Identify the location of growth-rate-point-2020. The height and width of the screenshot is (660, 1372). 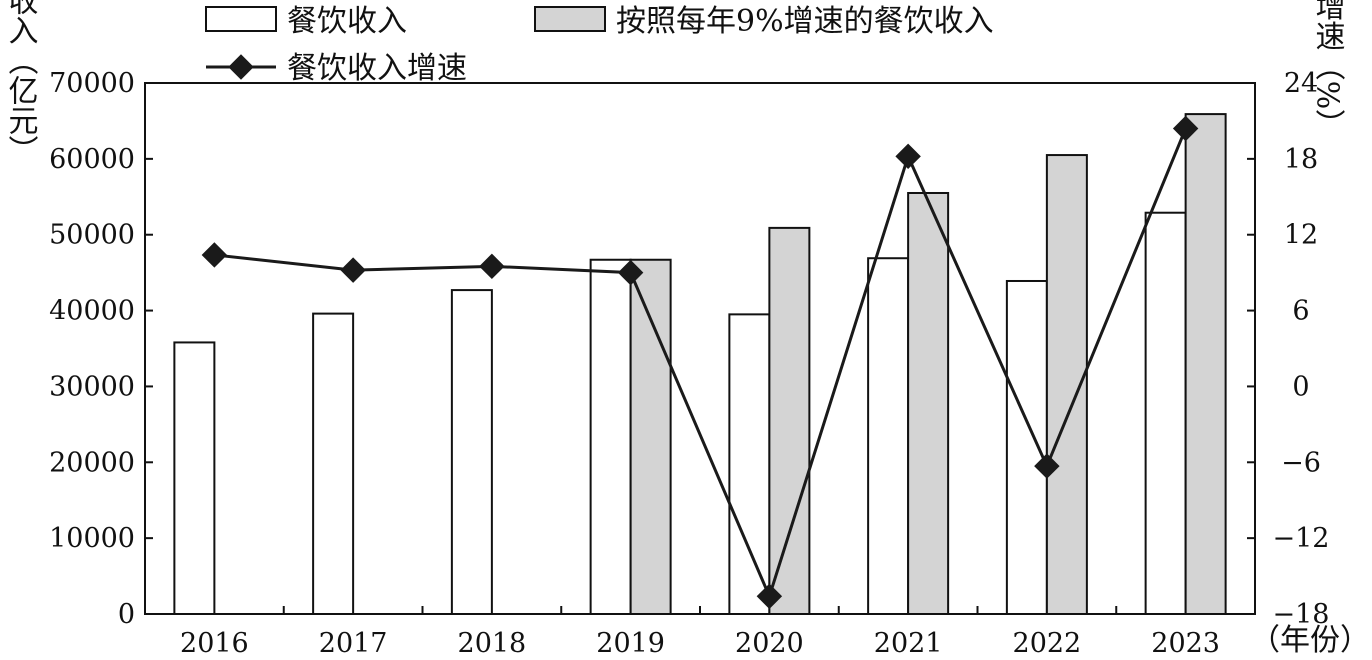
(769, 596).